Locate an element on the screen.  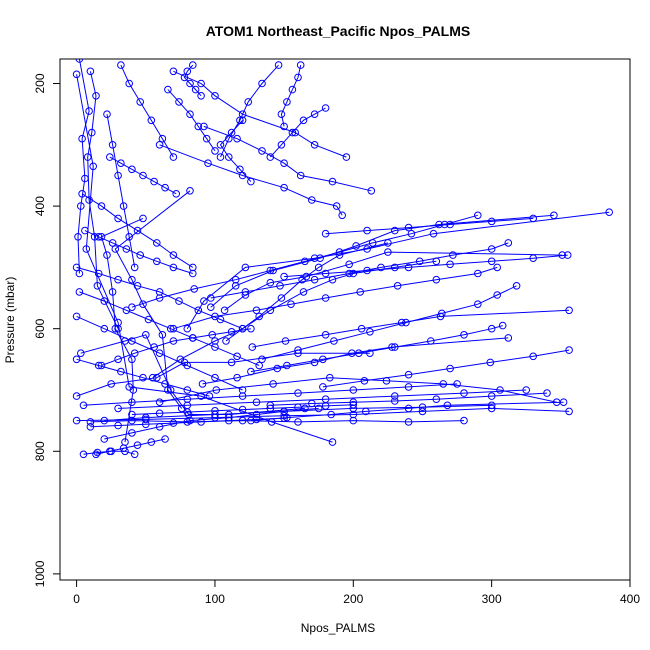
x-axis: 0 100 200 300 400 is located at coordinates (356, 592).